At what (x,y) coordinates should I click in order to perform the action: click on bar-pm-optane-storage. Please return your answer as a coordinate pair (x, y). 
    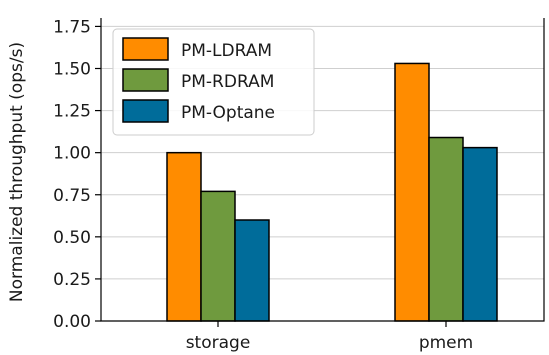
    Looking at the image, I should click on (252, 270).